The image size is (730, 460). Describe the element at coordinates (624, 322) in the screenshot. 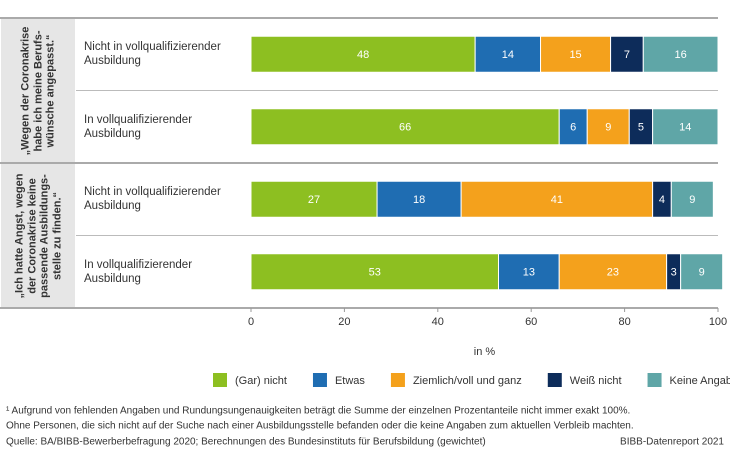

I see `x-tick-label: 80` at that location.